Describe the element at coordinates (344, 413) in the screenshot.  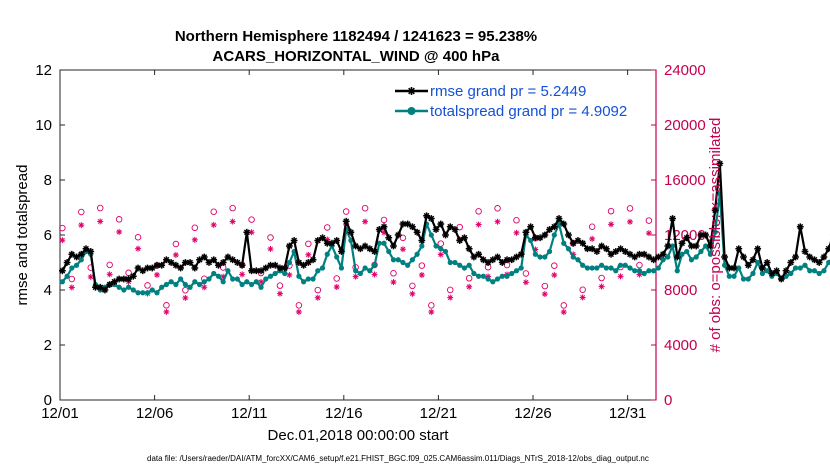
I see `x-tick-label: 12/16` at that location.